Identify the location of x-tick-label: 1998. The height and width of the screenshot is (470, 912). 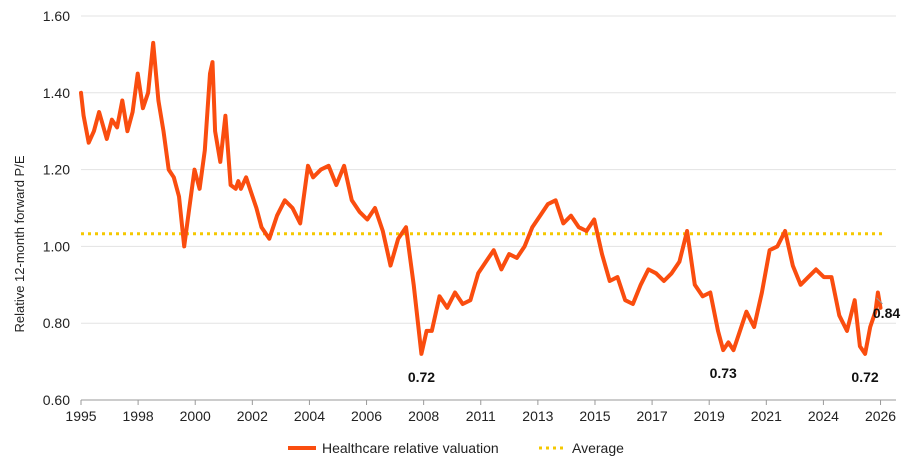
(138, 416).